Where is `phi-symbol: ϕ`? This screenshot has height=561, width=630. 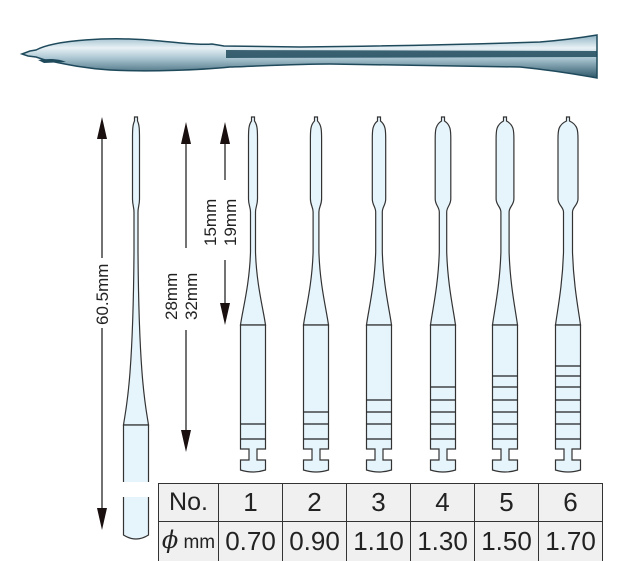 phi-symbol: ϕ is located at coordinates (170, 540).